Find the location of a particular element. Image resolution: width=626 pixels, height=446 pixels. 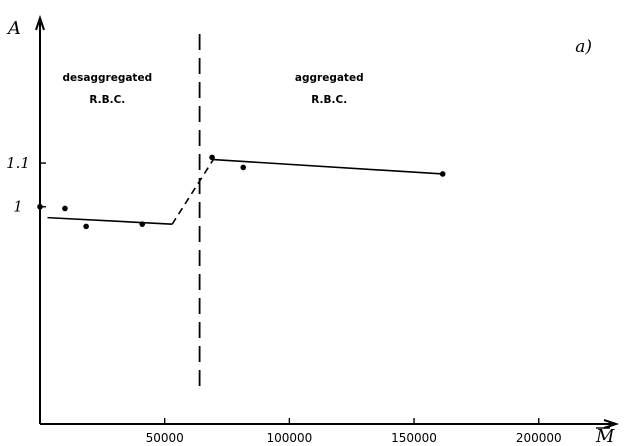

y-axis-arrow is located at coordinates (40, 22).